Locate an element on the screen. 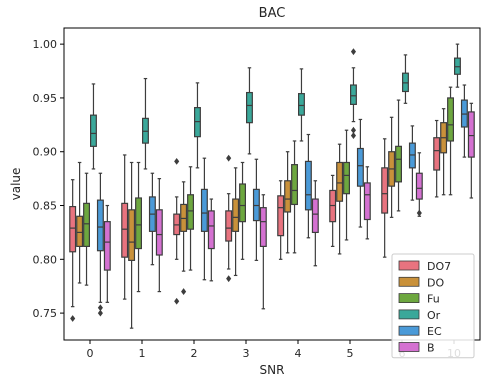  x-tick-label: 4 is located at coordinates (298, 353).